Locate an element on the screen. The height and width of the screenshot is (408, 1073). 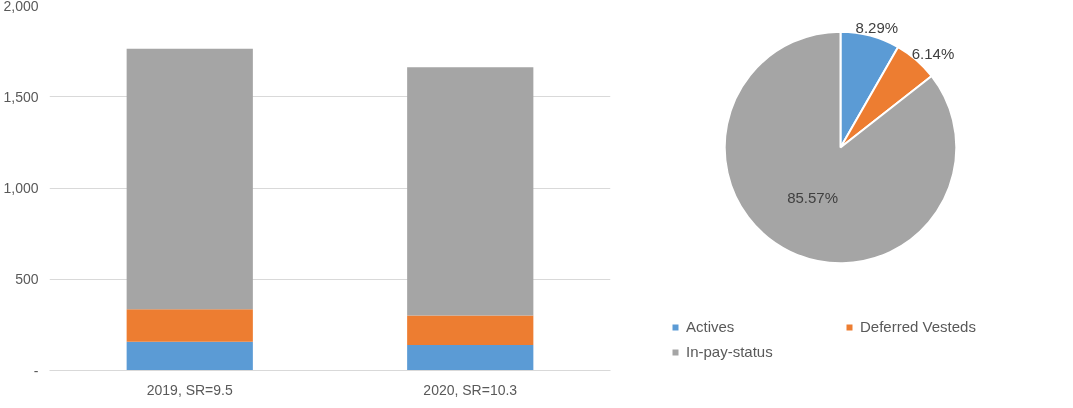
y-tick-label: 500 is located at coordinates (27, 279).